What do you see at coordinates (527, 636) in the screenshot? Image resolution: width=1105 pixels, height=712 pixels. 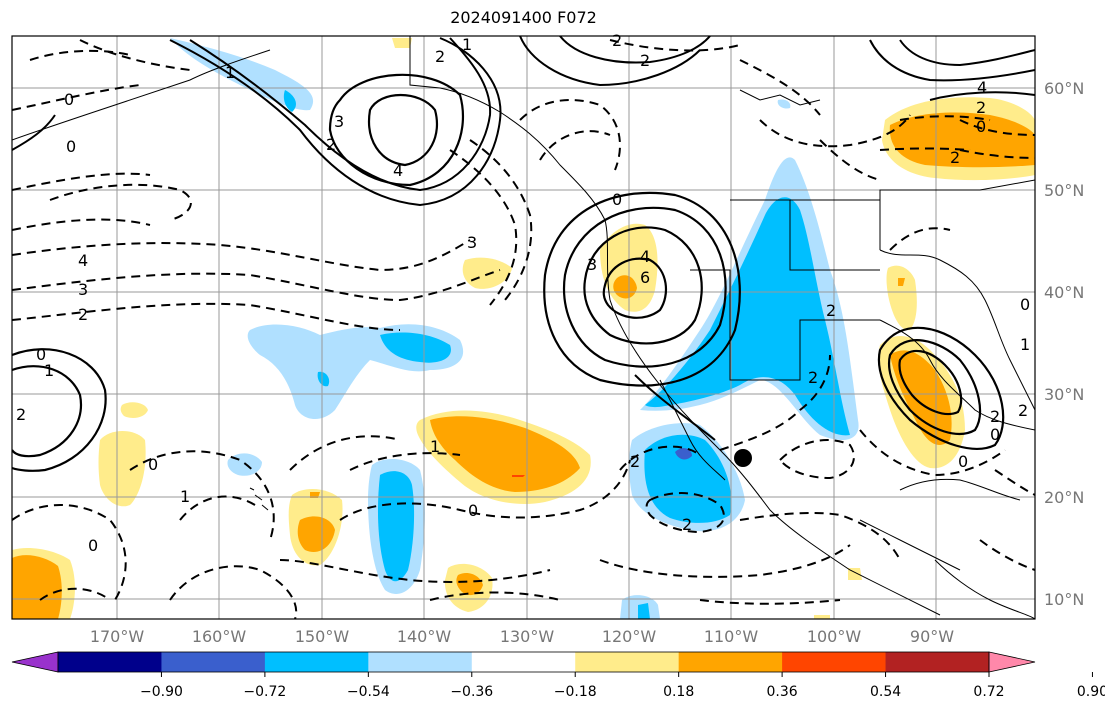 I see `lon-label: 130°W` at bounding box center [527, 636].